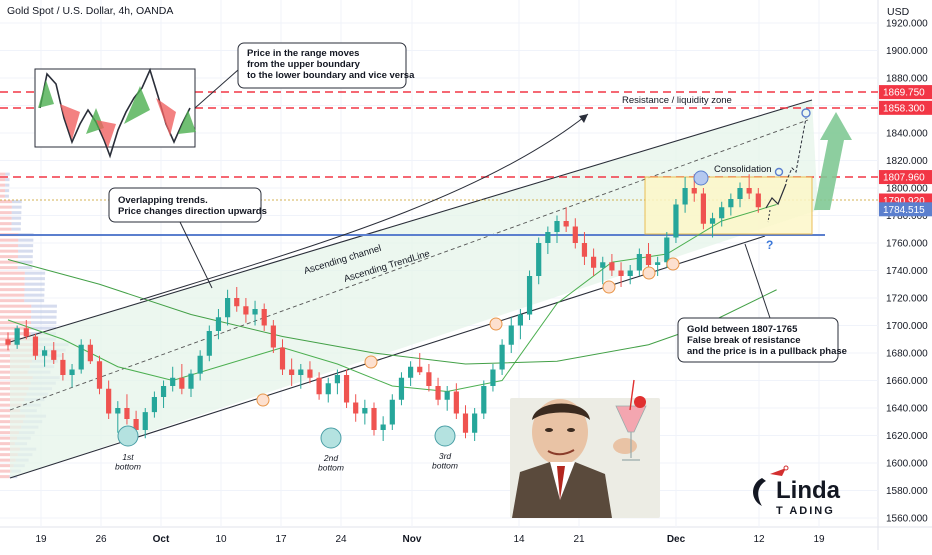 The width and height of the screenshot is (932, 555). Describe the element at coordinates (907, 79) in the screenshot. I see `y-tick-label: 1880.000` at that location.